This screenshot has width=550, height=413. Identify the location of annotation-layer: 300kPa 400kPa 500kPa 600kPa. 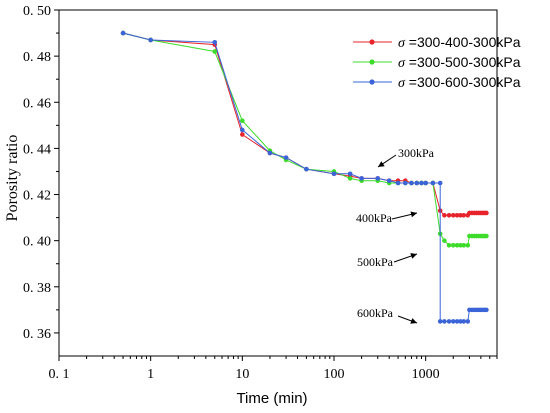
(395, 235).